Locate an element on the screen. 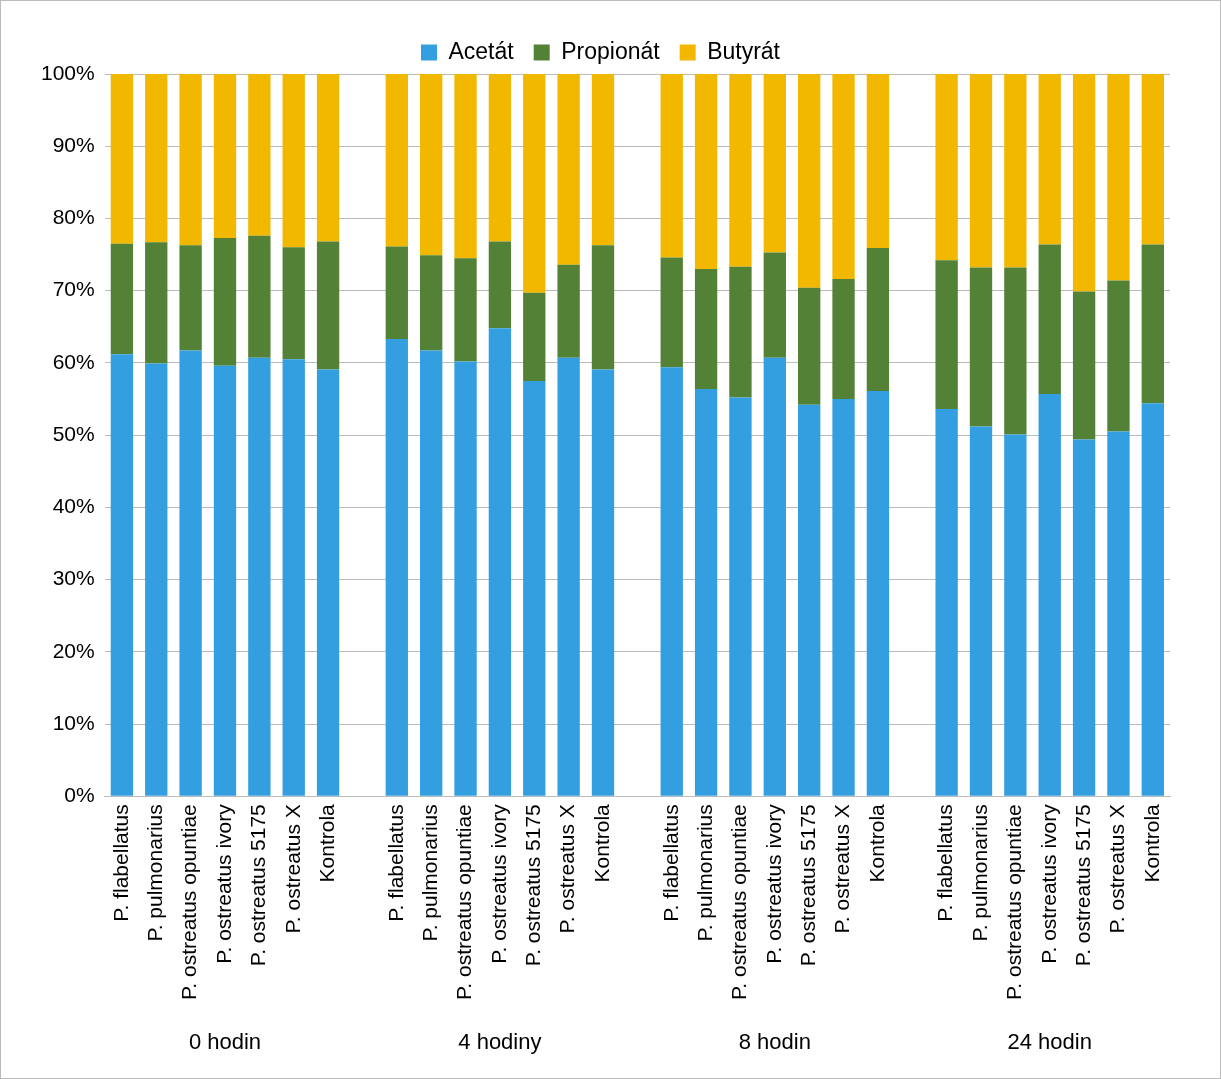 This screenshot has height=1079, width=1221. y-tick-label: 60% is located at coordinates (73, 361).